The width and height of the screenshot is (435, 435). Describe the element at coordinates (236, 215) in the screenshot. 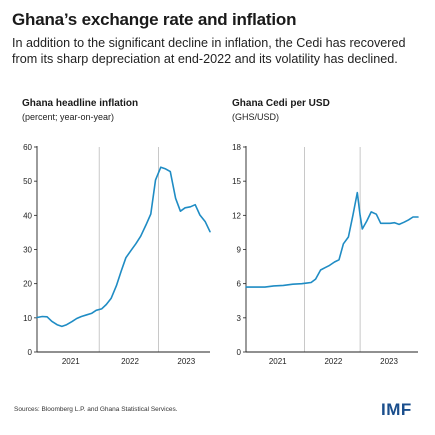

I see `cedi-y-tick-label: 12` at that location.